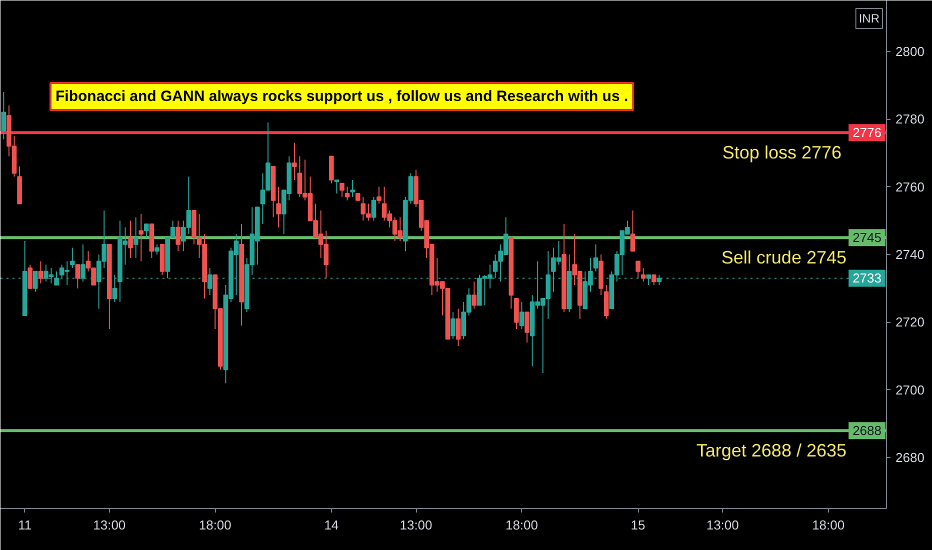 The height and width of the screenshot is (550, 932). Describe the element at coordinates (784, 258) in the screenshot. I see `annotation: Sell crude 2745` at that location.